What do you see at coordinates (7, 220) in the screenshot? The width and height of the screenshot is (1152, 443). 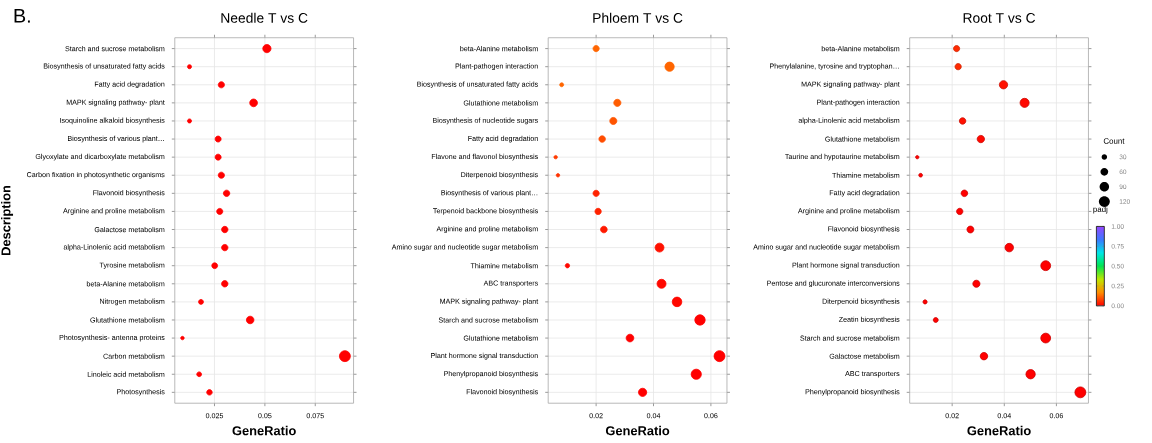 I see `y-axis-title: Description` at bounding box center [7, 220].